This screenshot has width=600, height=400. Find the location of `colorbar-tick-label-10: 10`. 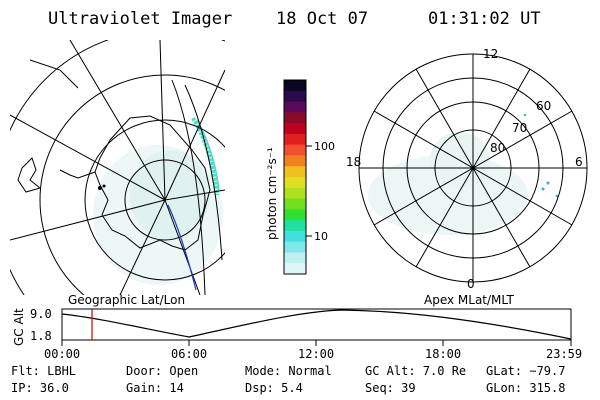

colorbar-tick-label-10: 10 is located at coordinates (321, 236).